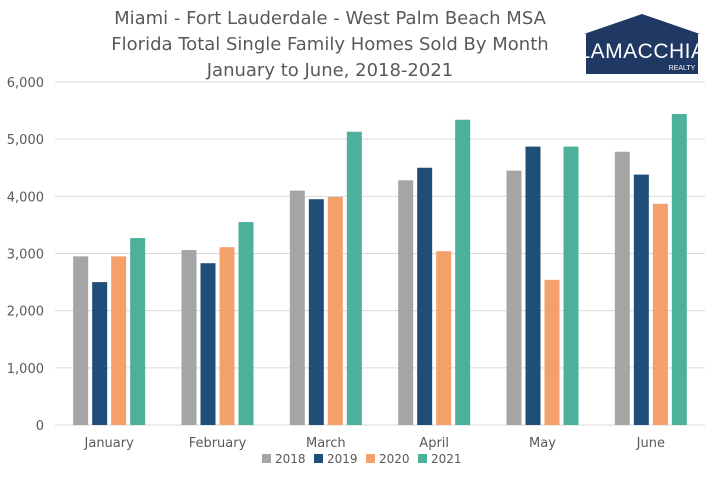 The image size is (716, 478). I want to click on bar-2021-may, so click(571, 285).